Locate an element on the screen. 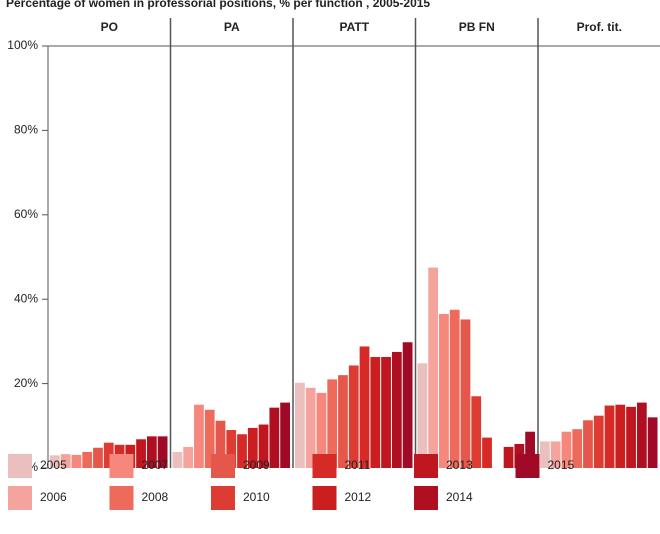 The image size is (660, 534). y-tick-label: 60% is located at coordinates (26, 214).